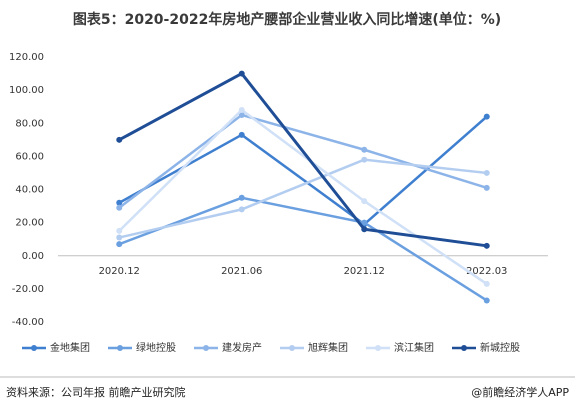  I want to click on source: 资料来源：公司年报 前瞻产业研究院, so click(96, 392).